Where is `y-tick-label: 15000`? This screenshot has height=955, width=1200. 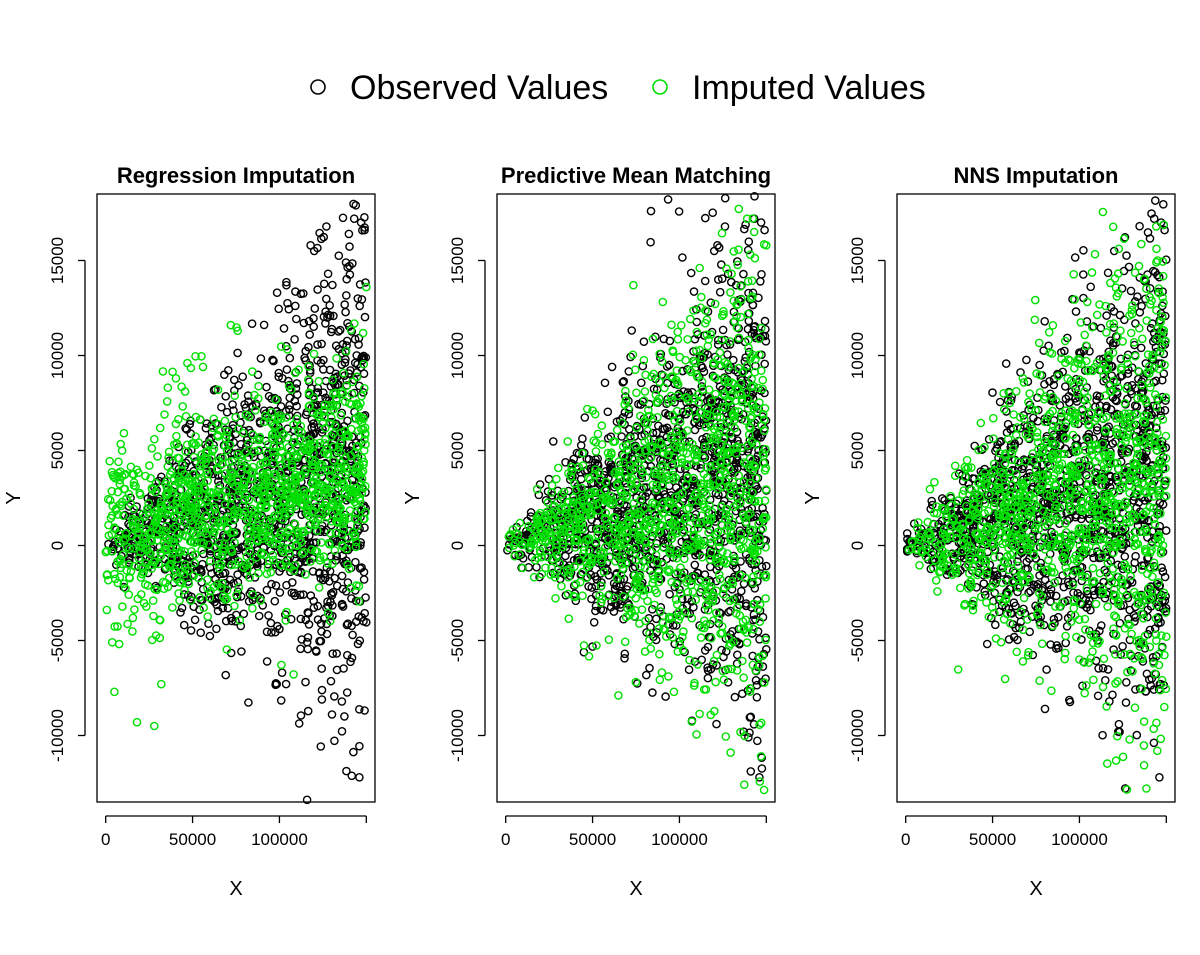 y-tick-label: 15000 is located at coordinates (457, 260).